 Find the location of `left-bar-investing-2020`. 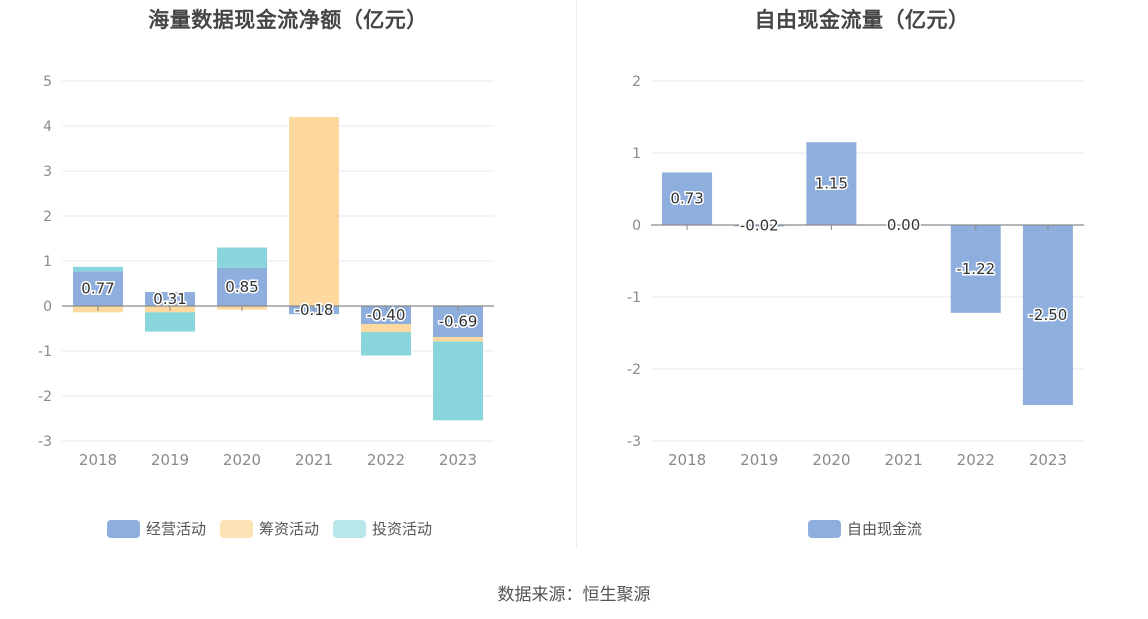

left-bar-investing-2020 is located at coordinates (242, 257).